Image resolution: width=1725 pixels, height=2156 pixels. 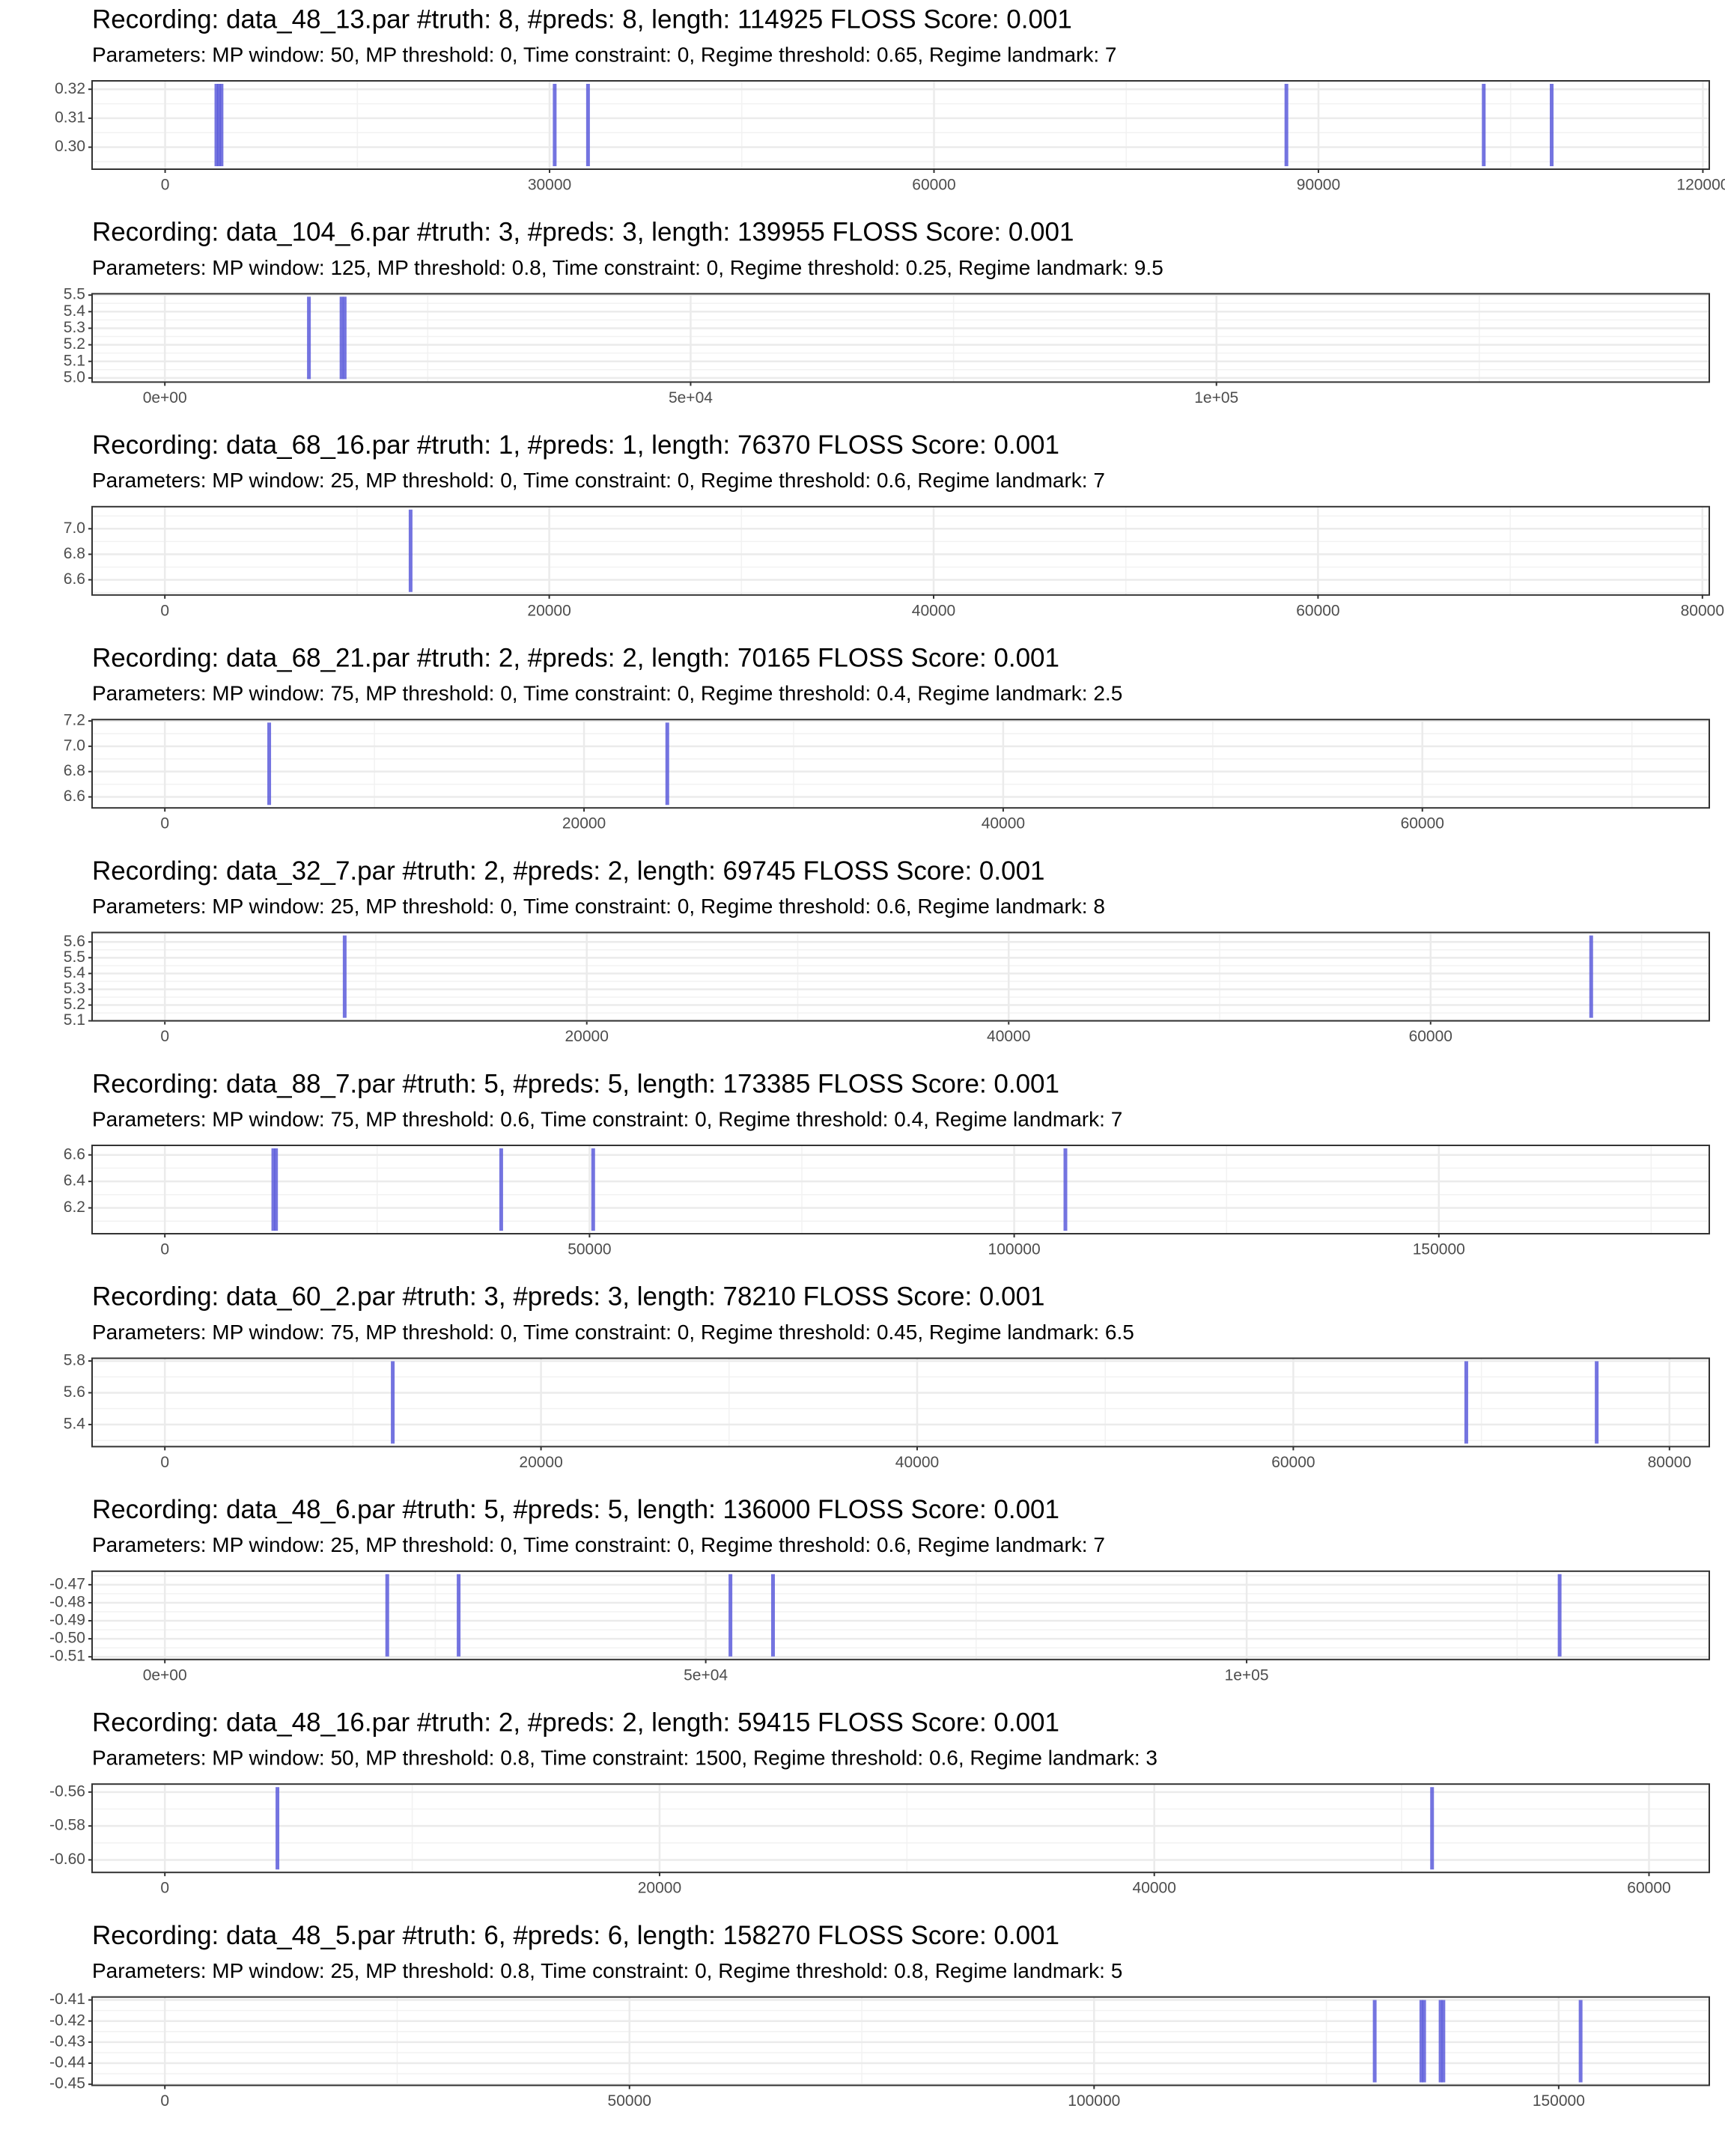 I want to click on x-tick-label: 30000, so click(x=549, y=185).